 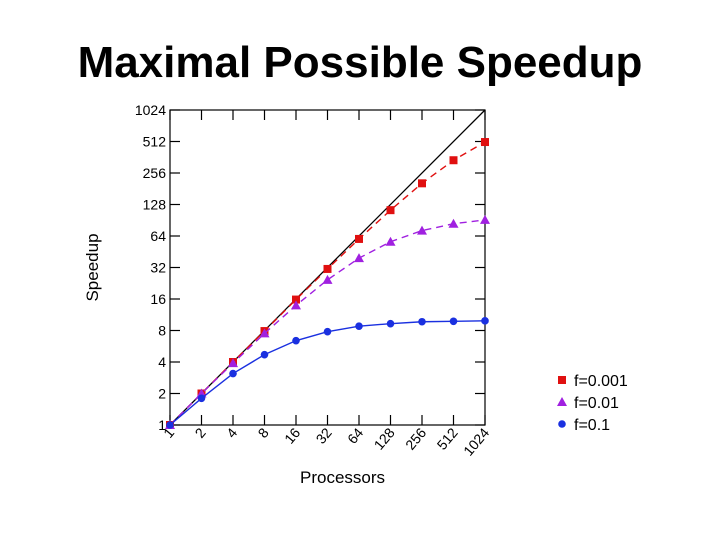 I want to click on legend-label: f=0.1, so click(x=592, y=425).